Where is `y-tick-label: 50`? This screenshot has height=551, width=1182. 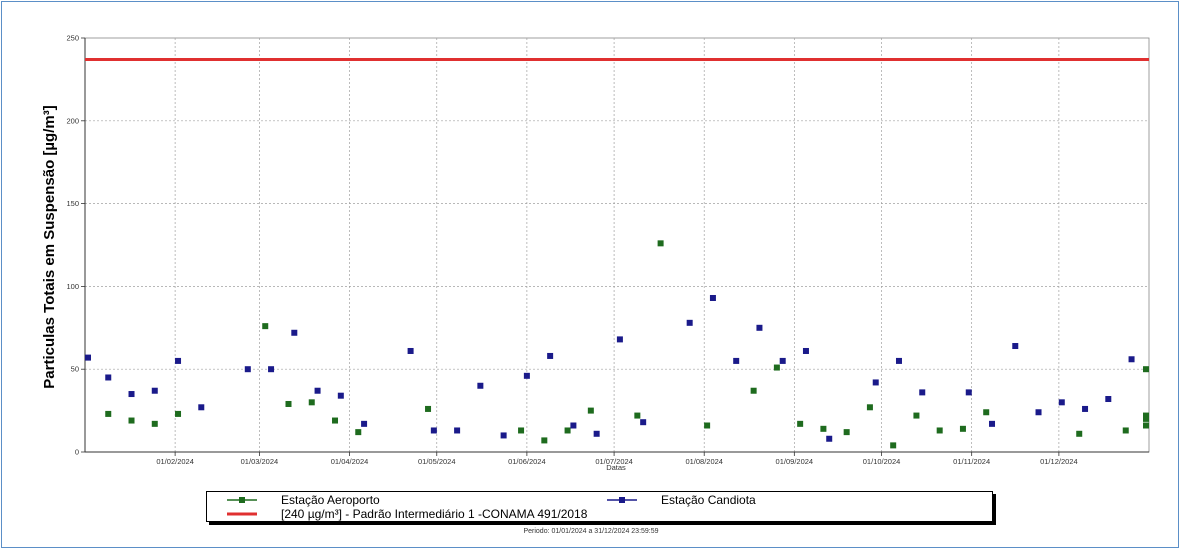 y-tick-label: 50 is located at coordinates (75, 369).